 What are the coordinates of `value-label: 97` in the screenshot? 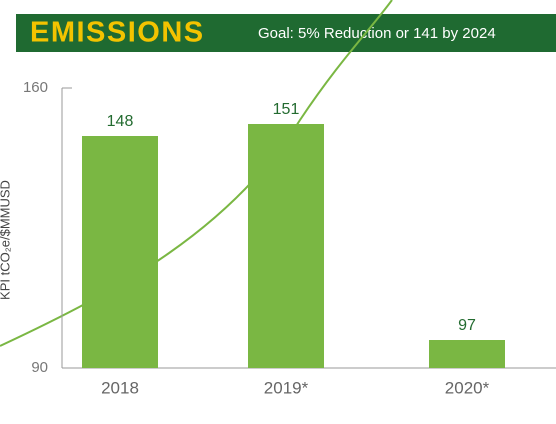 It's located at (467, 325).